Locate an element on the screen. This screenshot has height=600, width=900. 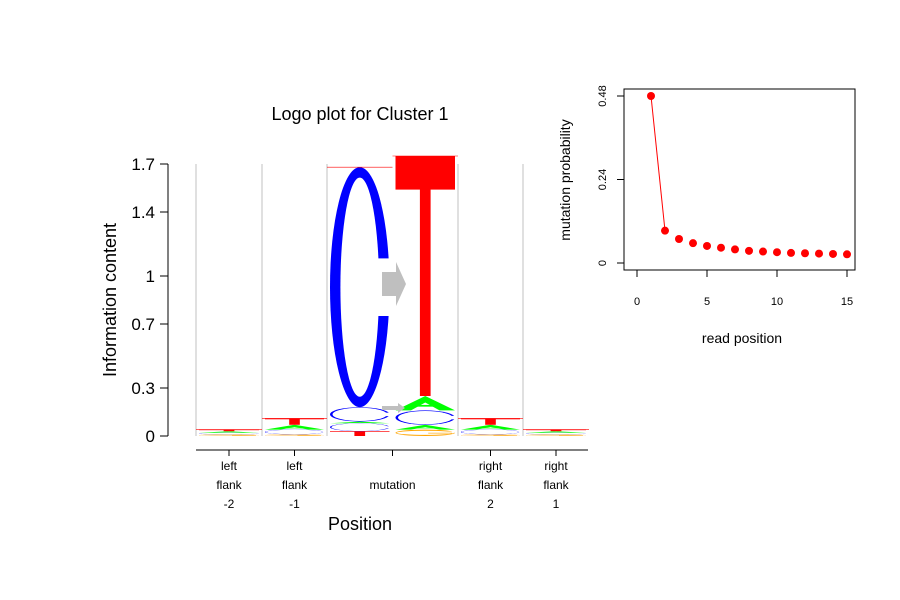
logo-x-tick-label: 2 is located at coordinates (490, 504).